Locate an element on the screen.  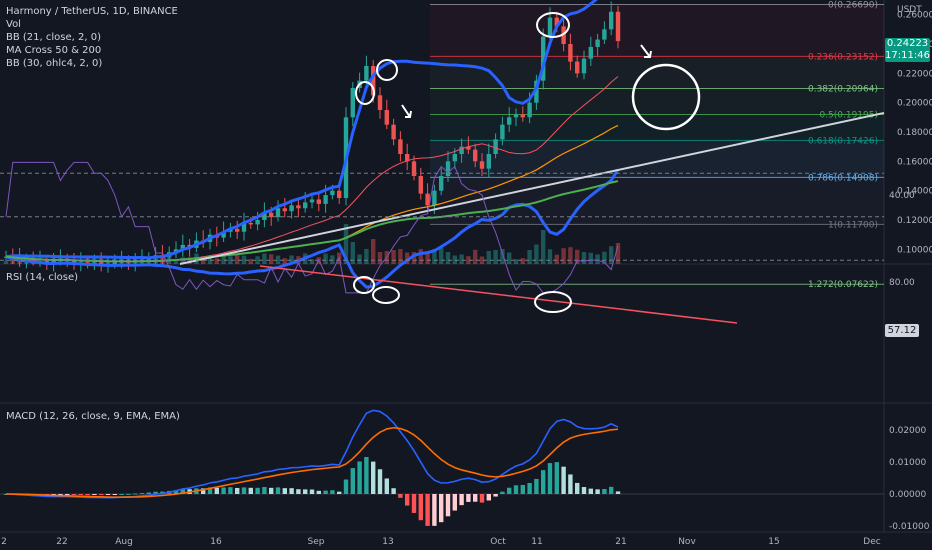
price-tick-label: 0.20000 is located at coordinates (914, 104).